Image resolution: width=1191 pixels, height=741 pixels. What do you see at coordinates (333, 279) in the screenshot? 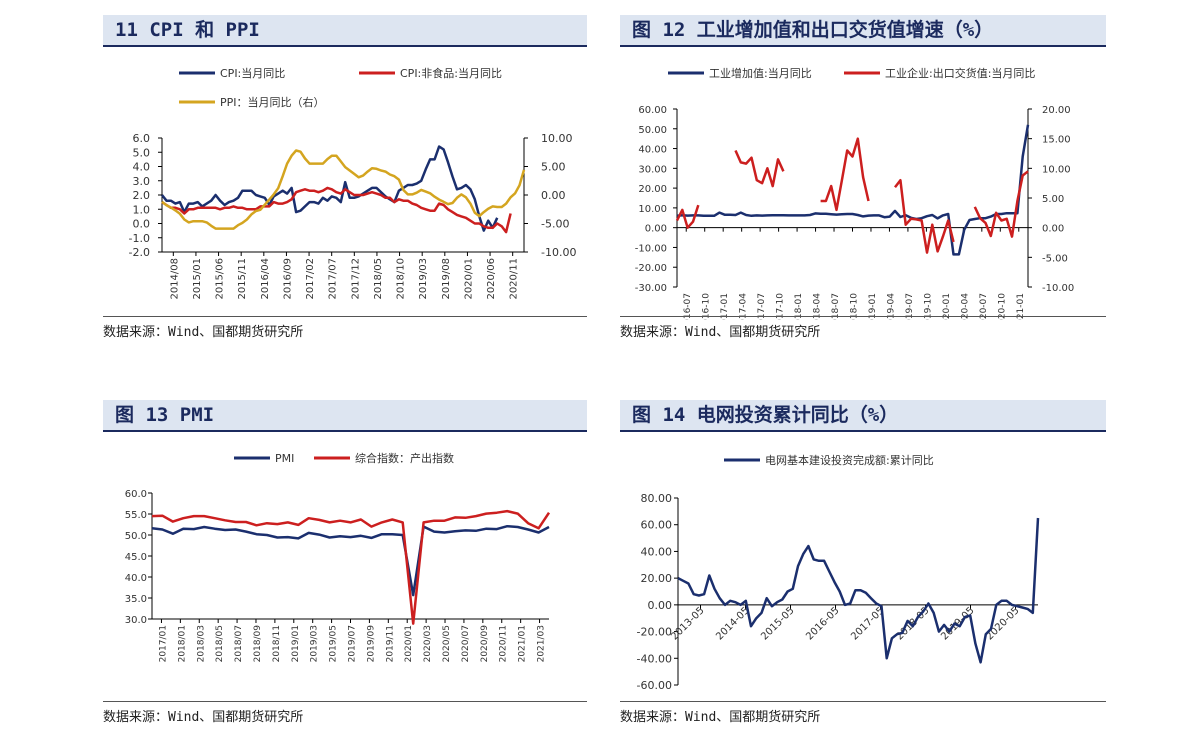
I see `x-tick-label: 2017/07` at bounding box center [333, 279].